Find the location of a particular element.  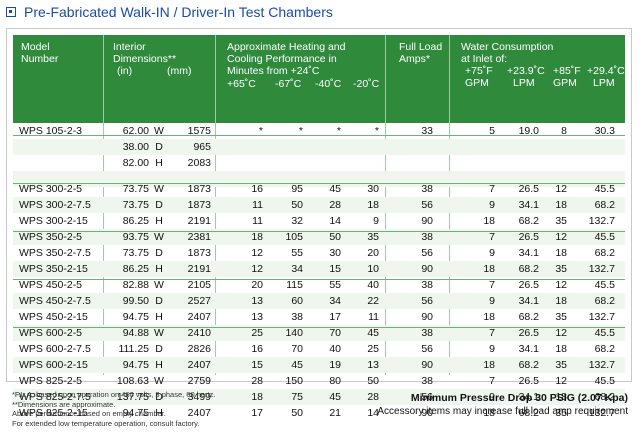

cell-p4: 13 is located at coordinates (373, 365).